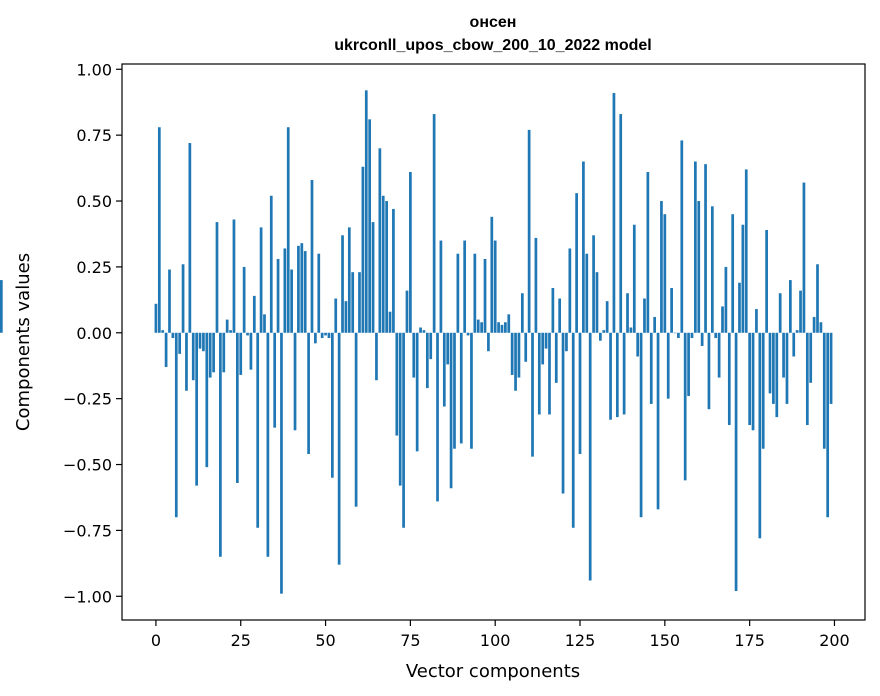 The width and height of the screenshot is (880, 696). Describe the element at coordinates (94, 135) in the screenshot. I see `y-tick-label: 0.75` at that location.